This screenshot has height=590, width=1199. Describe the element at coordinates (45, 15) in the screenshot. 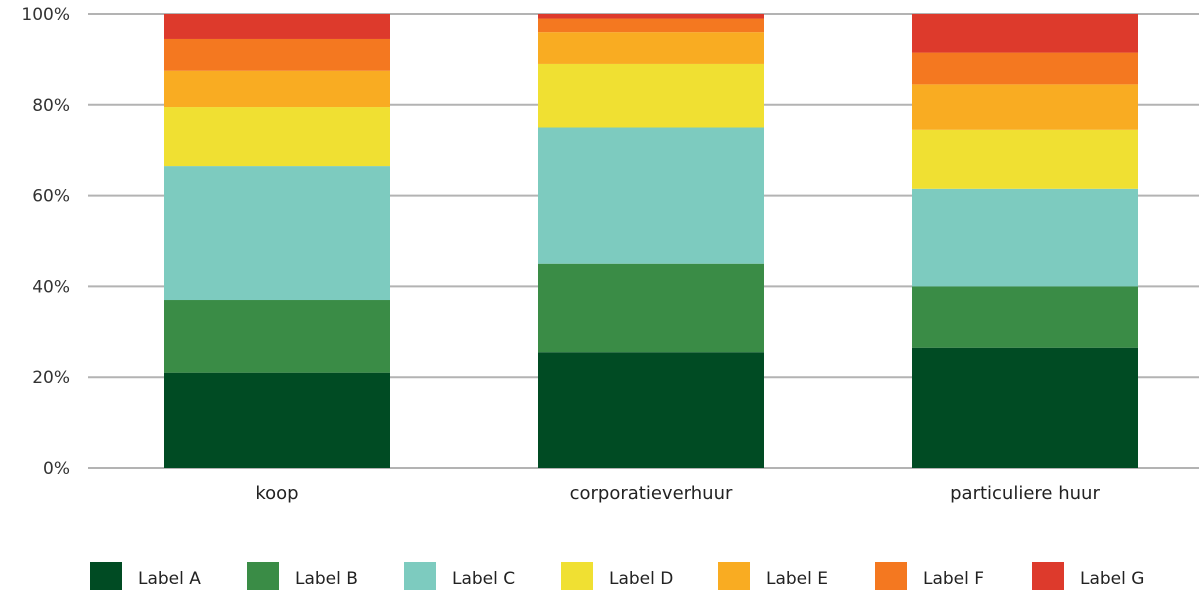

I see `y-tick-label: 100%` at that location.